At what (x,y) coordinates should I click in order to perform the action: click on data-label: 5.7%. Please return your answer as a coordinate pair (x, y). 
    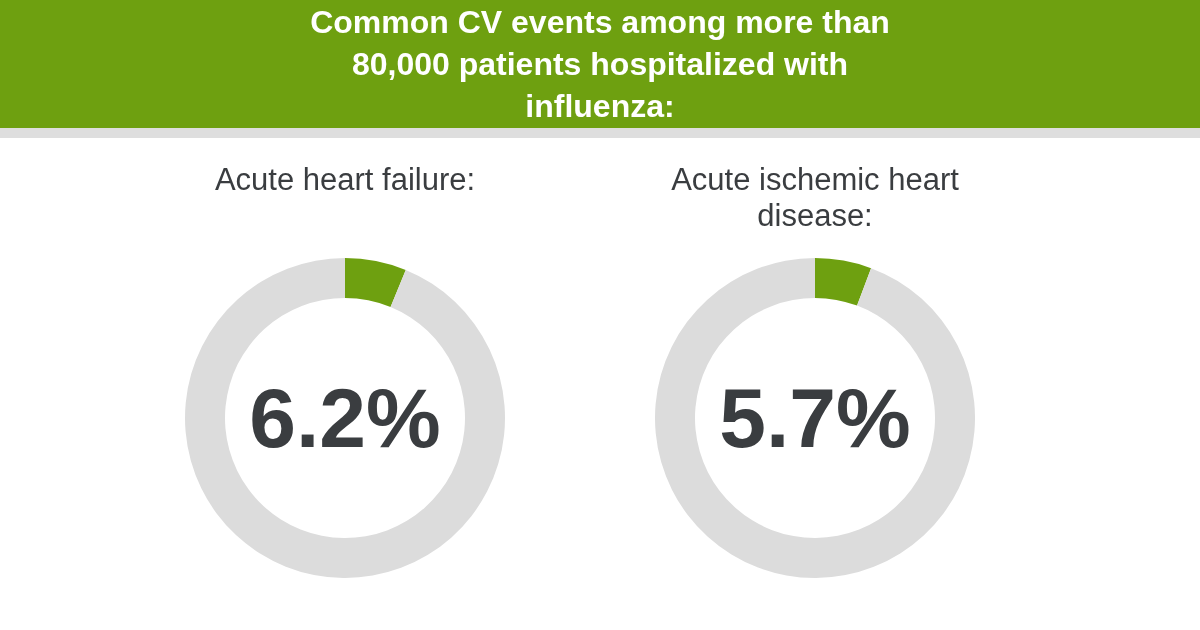
    Looking at the image, I should click on (815, 418).